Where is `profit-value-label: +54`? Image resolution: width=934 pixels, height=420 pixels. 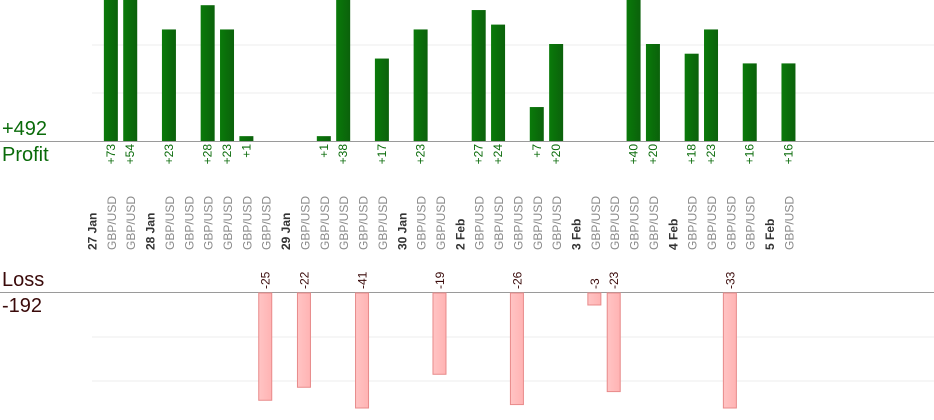
profit-value-label: +54 is located at coordinates (130, 154).